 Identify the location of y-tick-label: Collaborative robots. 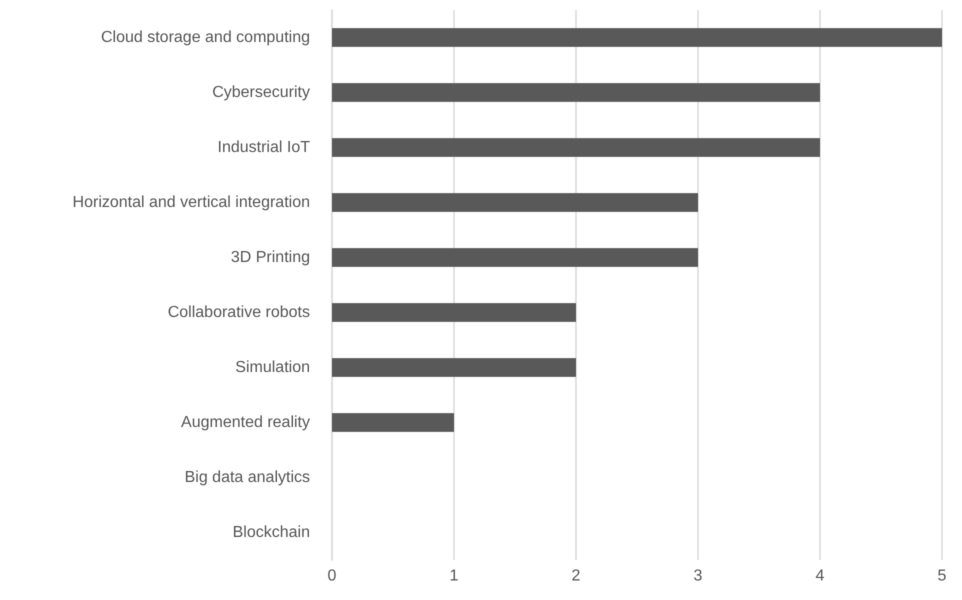
(239, 312).